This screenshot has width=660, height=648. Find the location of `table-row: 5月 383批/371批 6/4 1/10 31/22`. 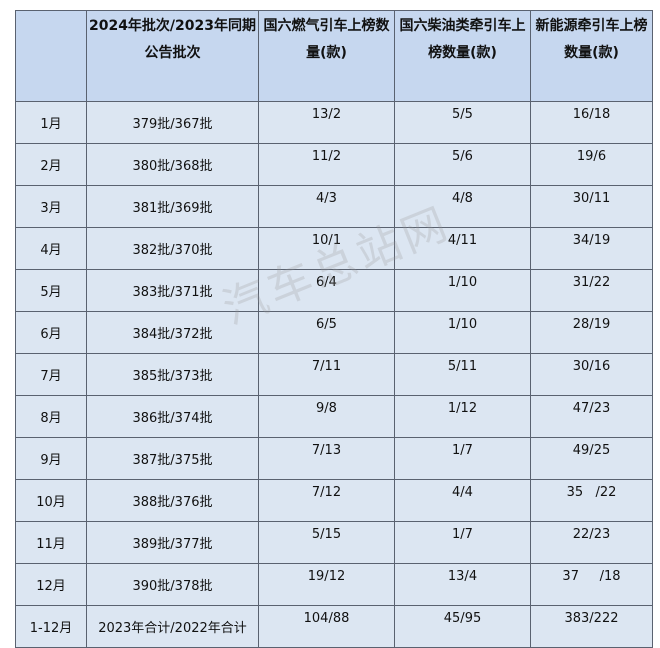

table-row: 5月 383批/371批 6/4 1/10 31/22 is located at coordinates (334, 290).